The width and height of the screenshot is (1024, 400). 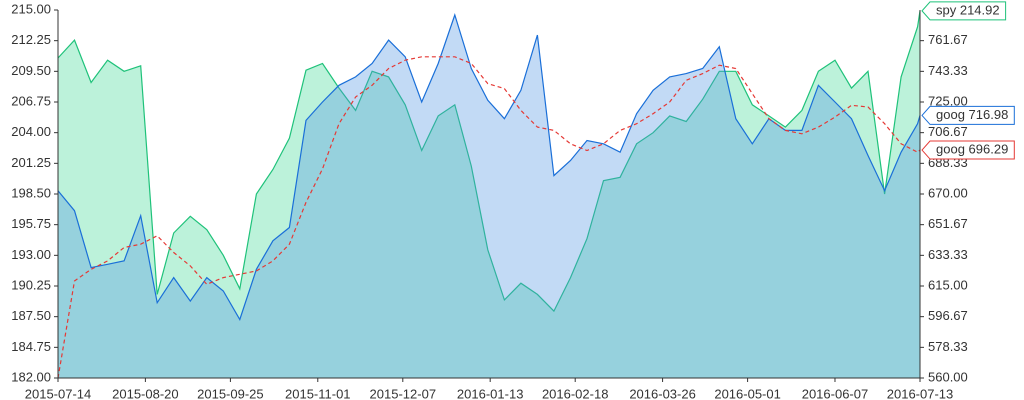 What do you see at coordinates (31, 254) in the screenshot?
I see `y-tick-label: 193.00` at bounding box center [31, 254].